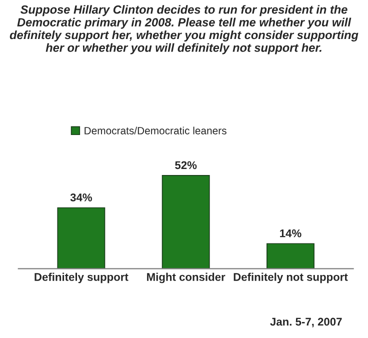 Image resolution: width=368 pixels, height=338 pixels. What do you see at coordinates (291, 278) in the screenshot?
I see `x-tick-label: Definitely not support` at bounding box center [291, 278].